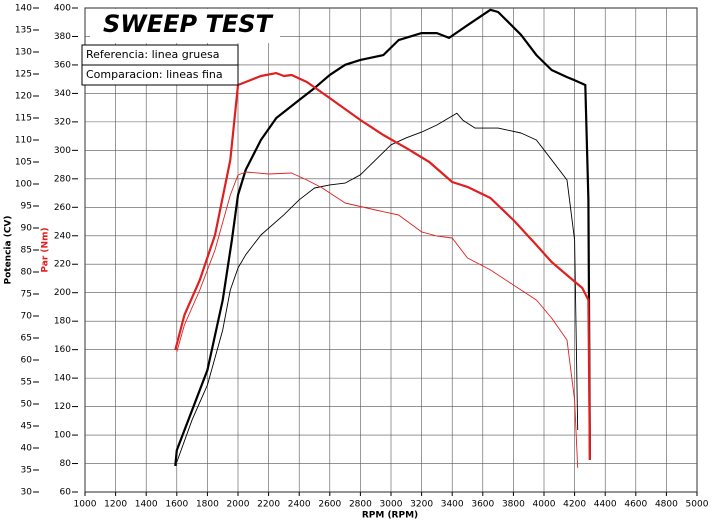 The height and width of the screenshot is (522, 712). What do you see at coordinates (26, 427) in the screenshot?
I see `y-tick-label: 45` at bounding box center [26, 427].